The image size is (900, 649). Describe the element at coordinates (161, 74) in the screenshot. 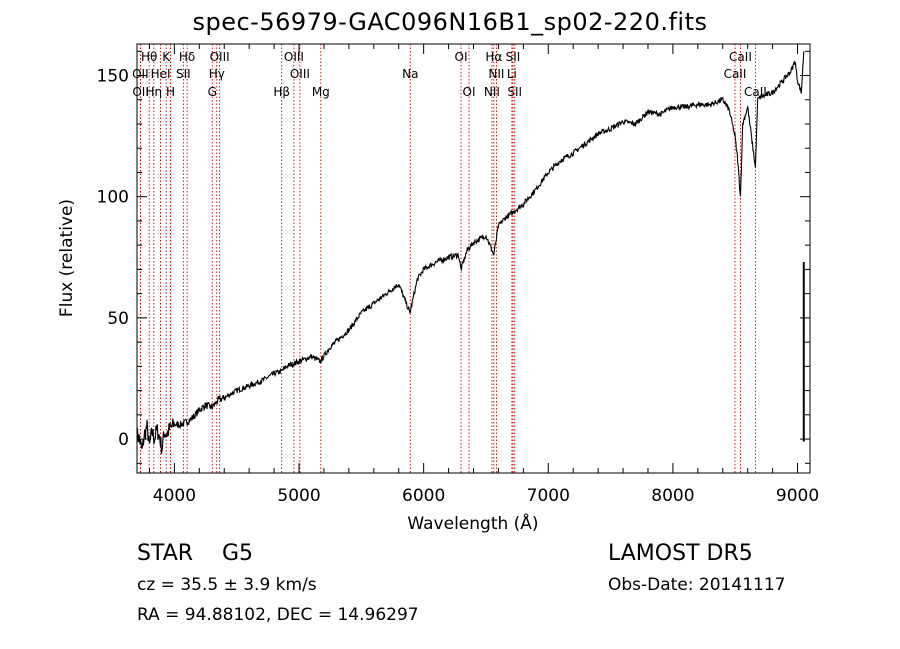

I see `line-label: HeI` at that location.